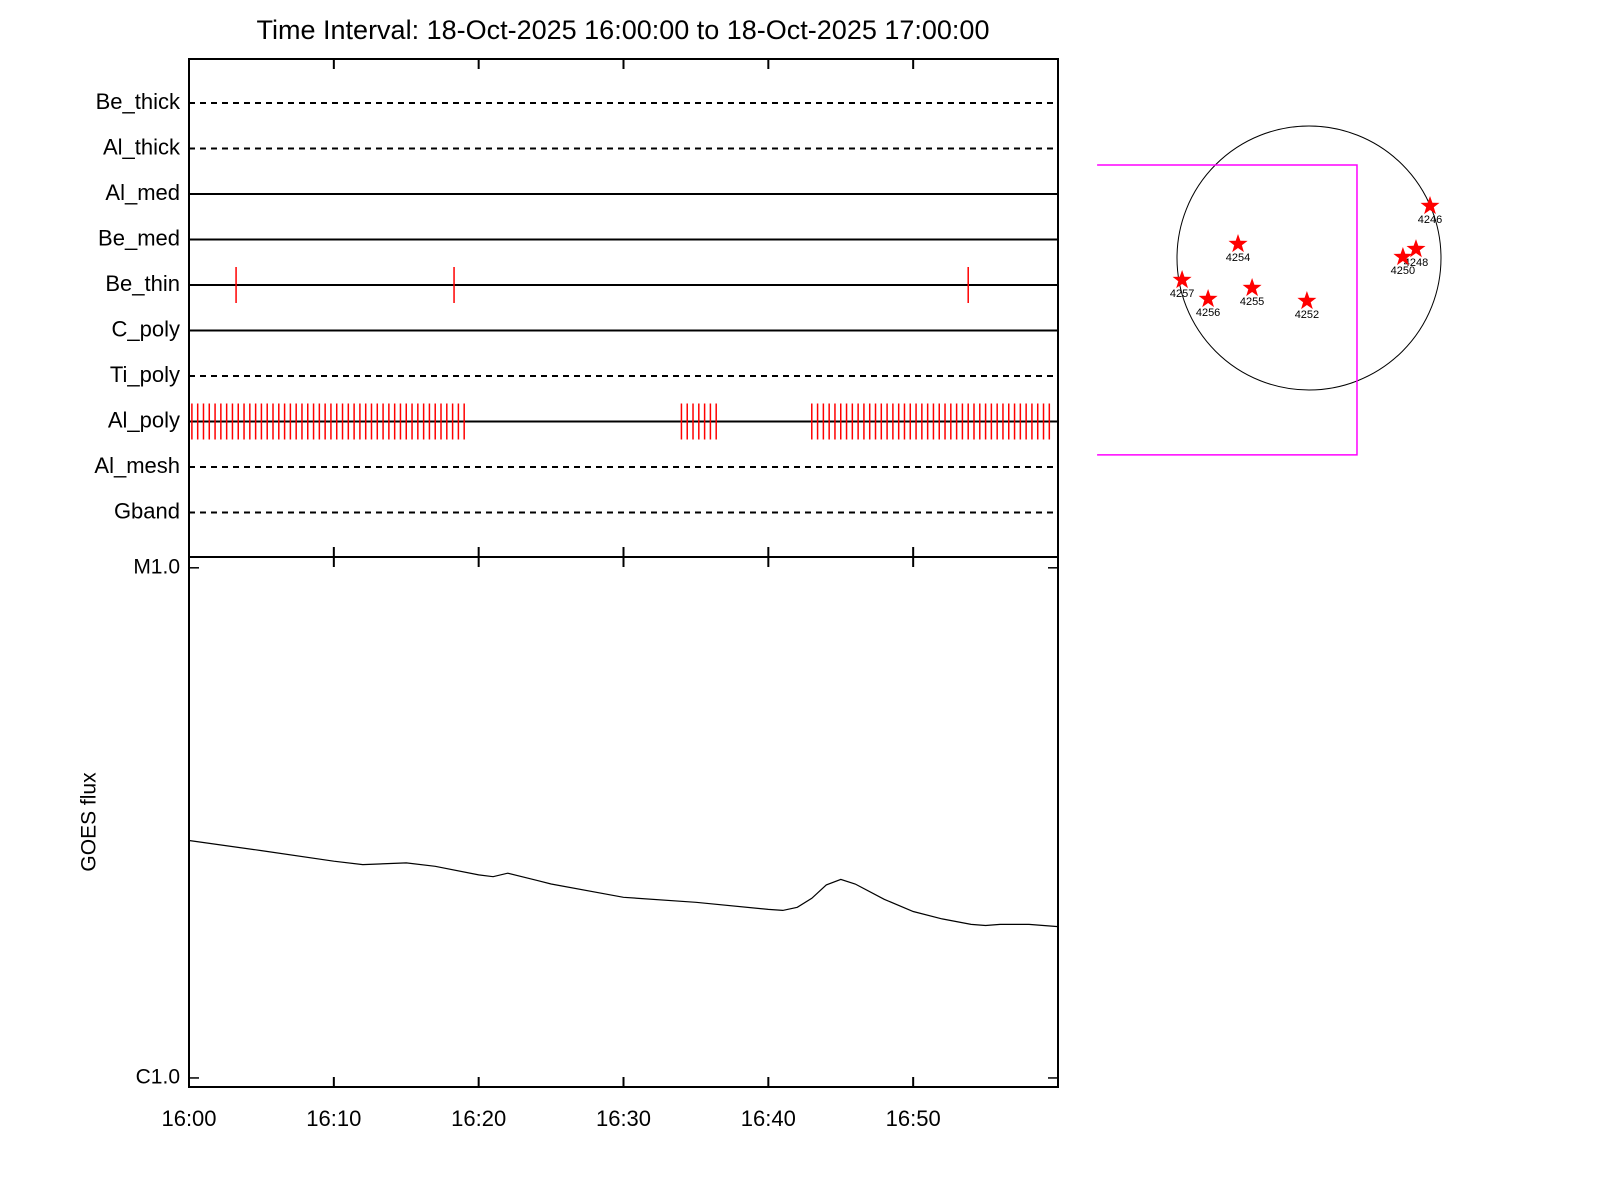 This screenshot has width=1600, height=1200. Describe the element at coordinates (1309, 258) in the screenshot. I see `solar-disk` at that location.